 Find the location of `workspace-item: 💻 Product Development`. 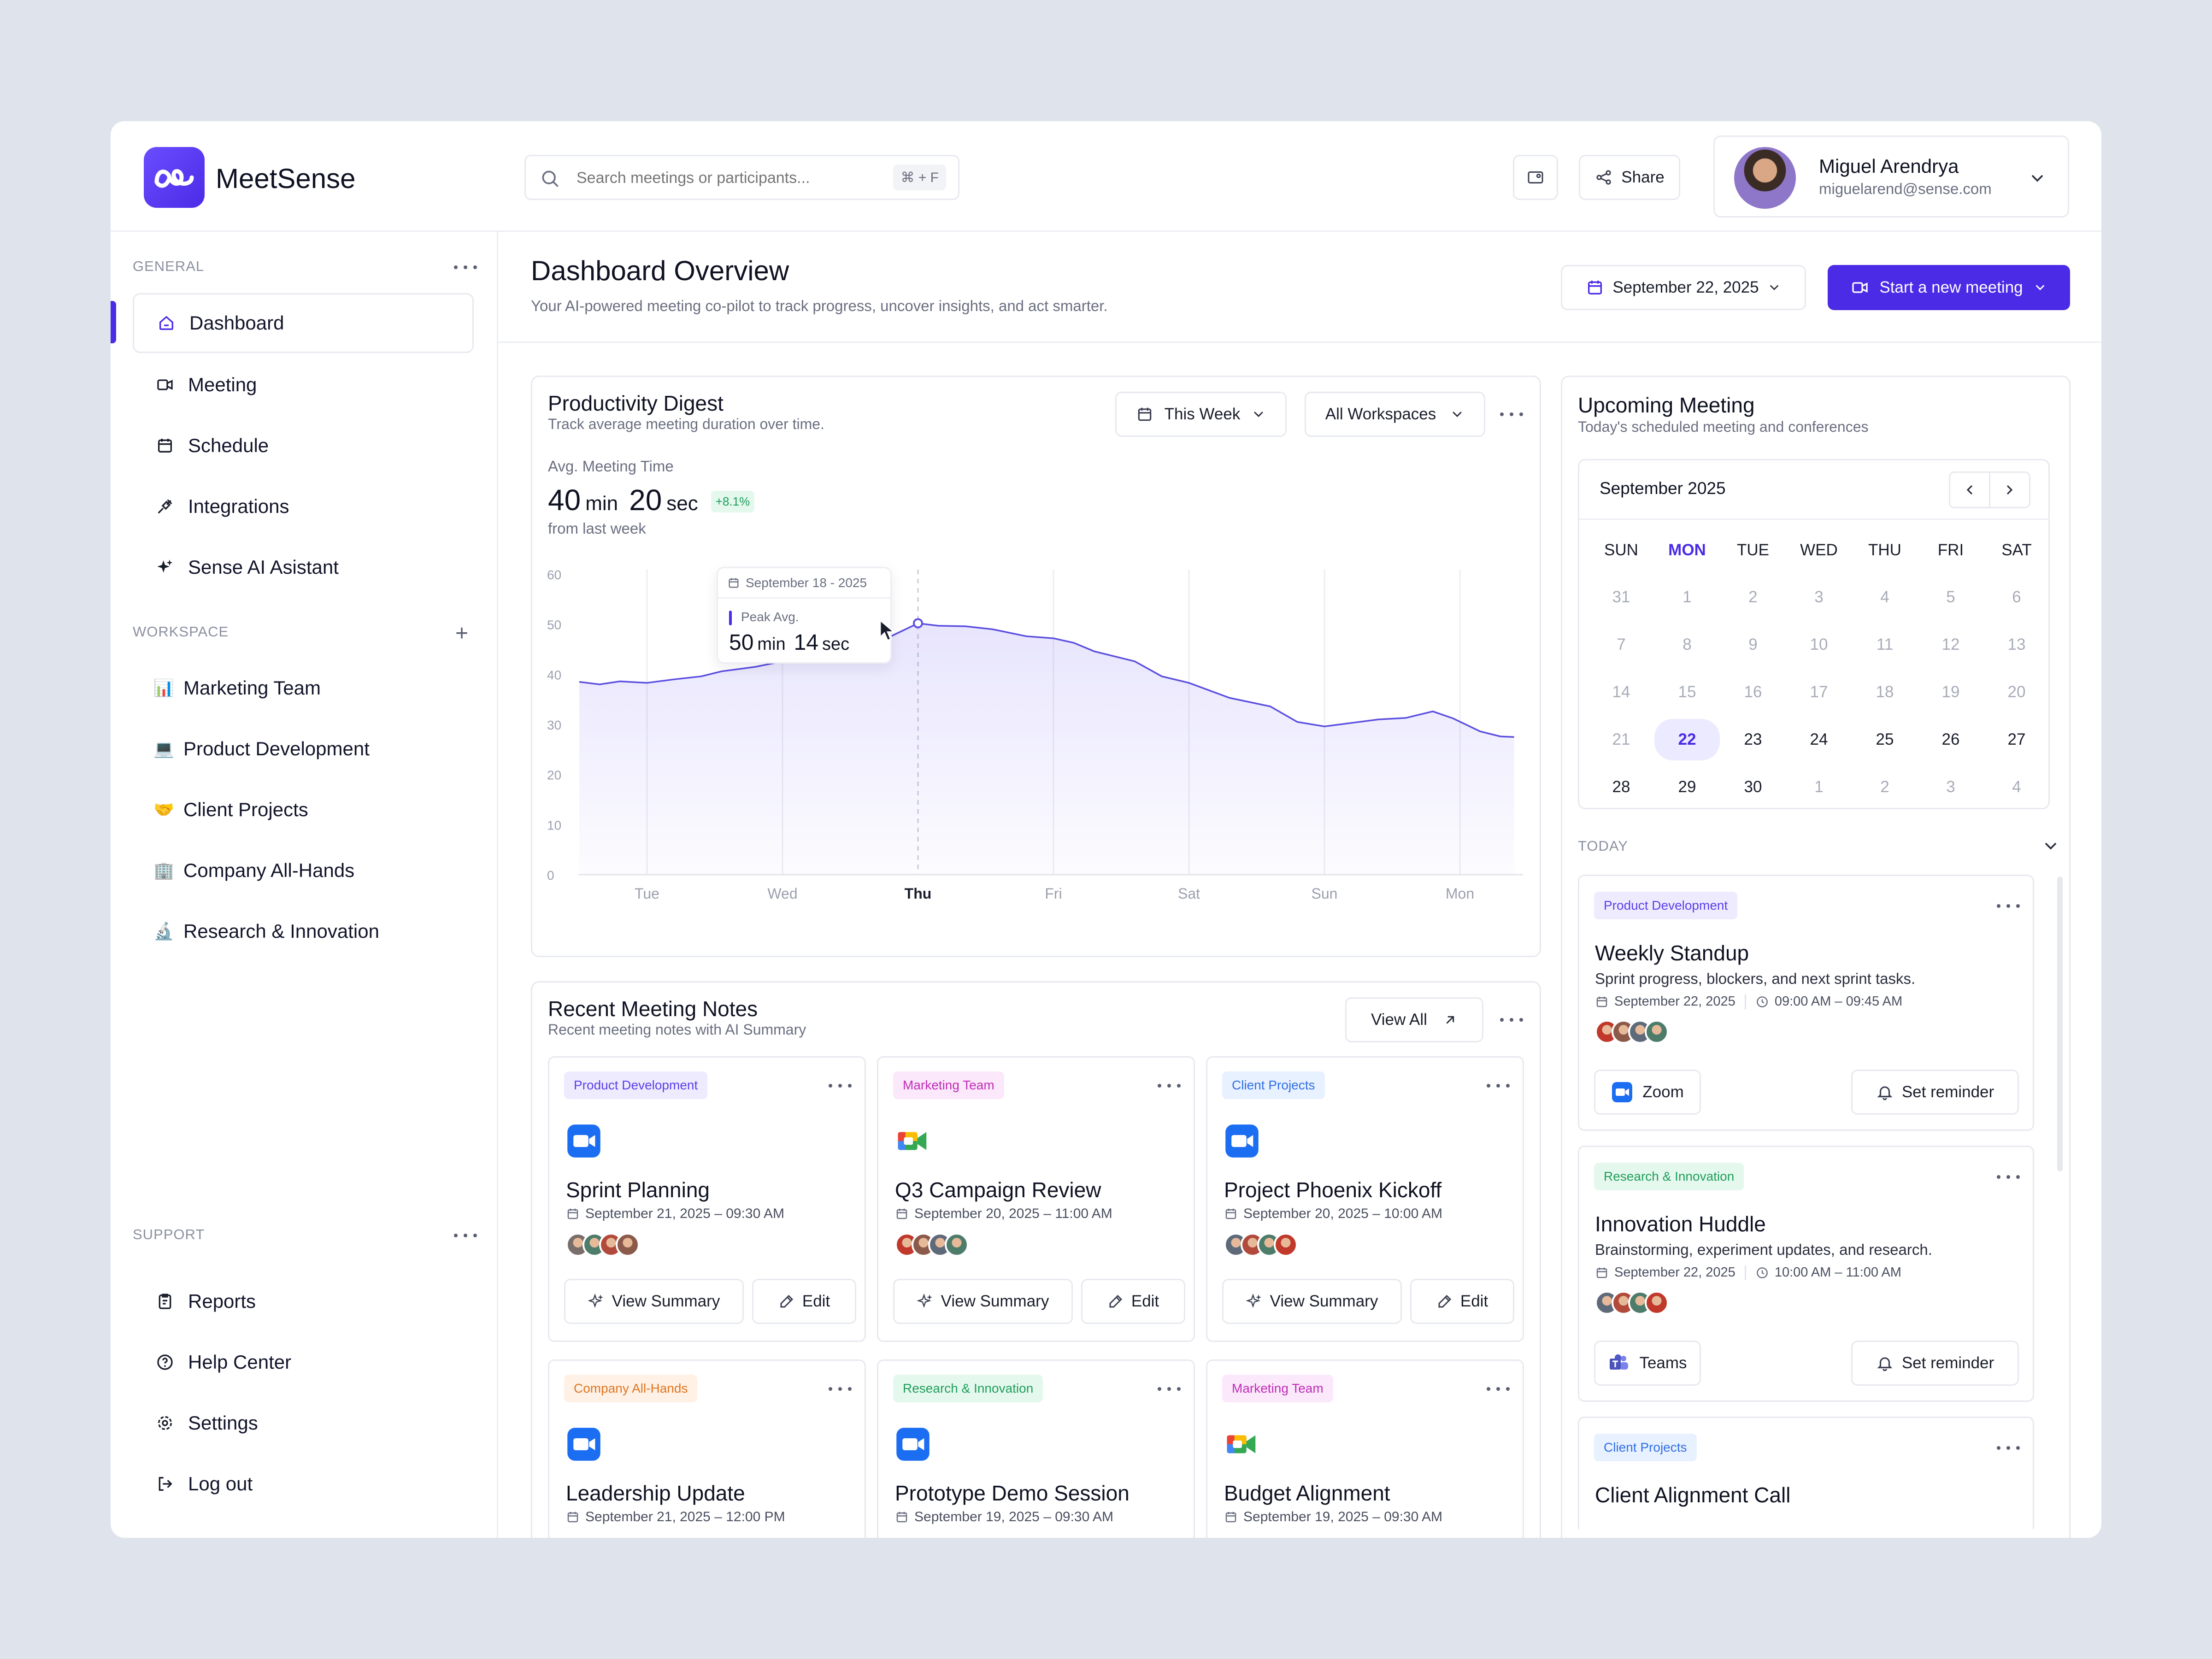

workspace-item: 💻 Product Development is located at coordinates (303, 749).